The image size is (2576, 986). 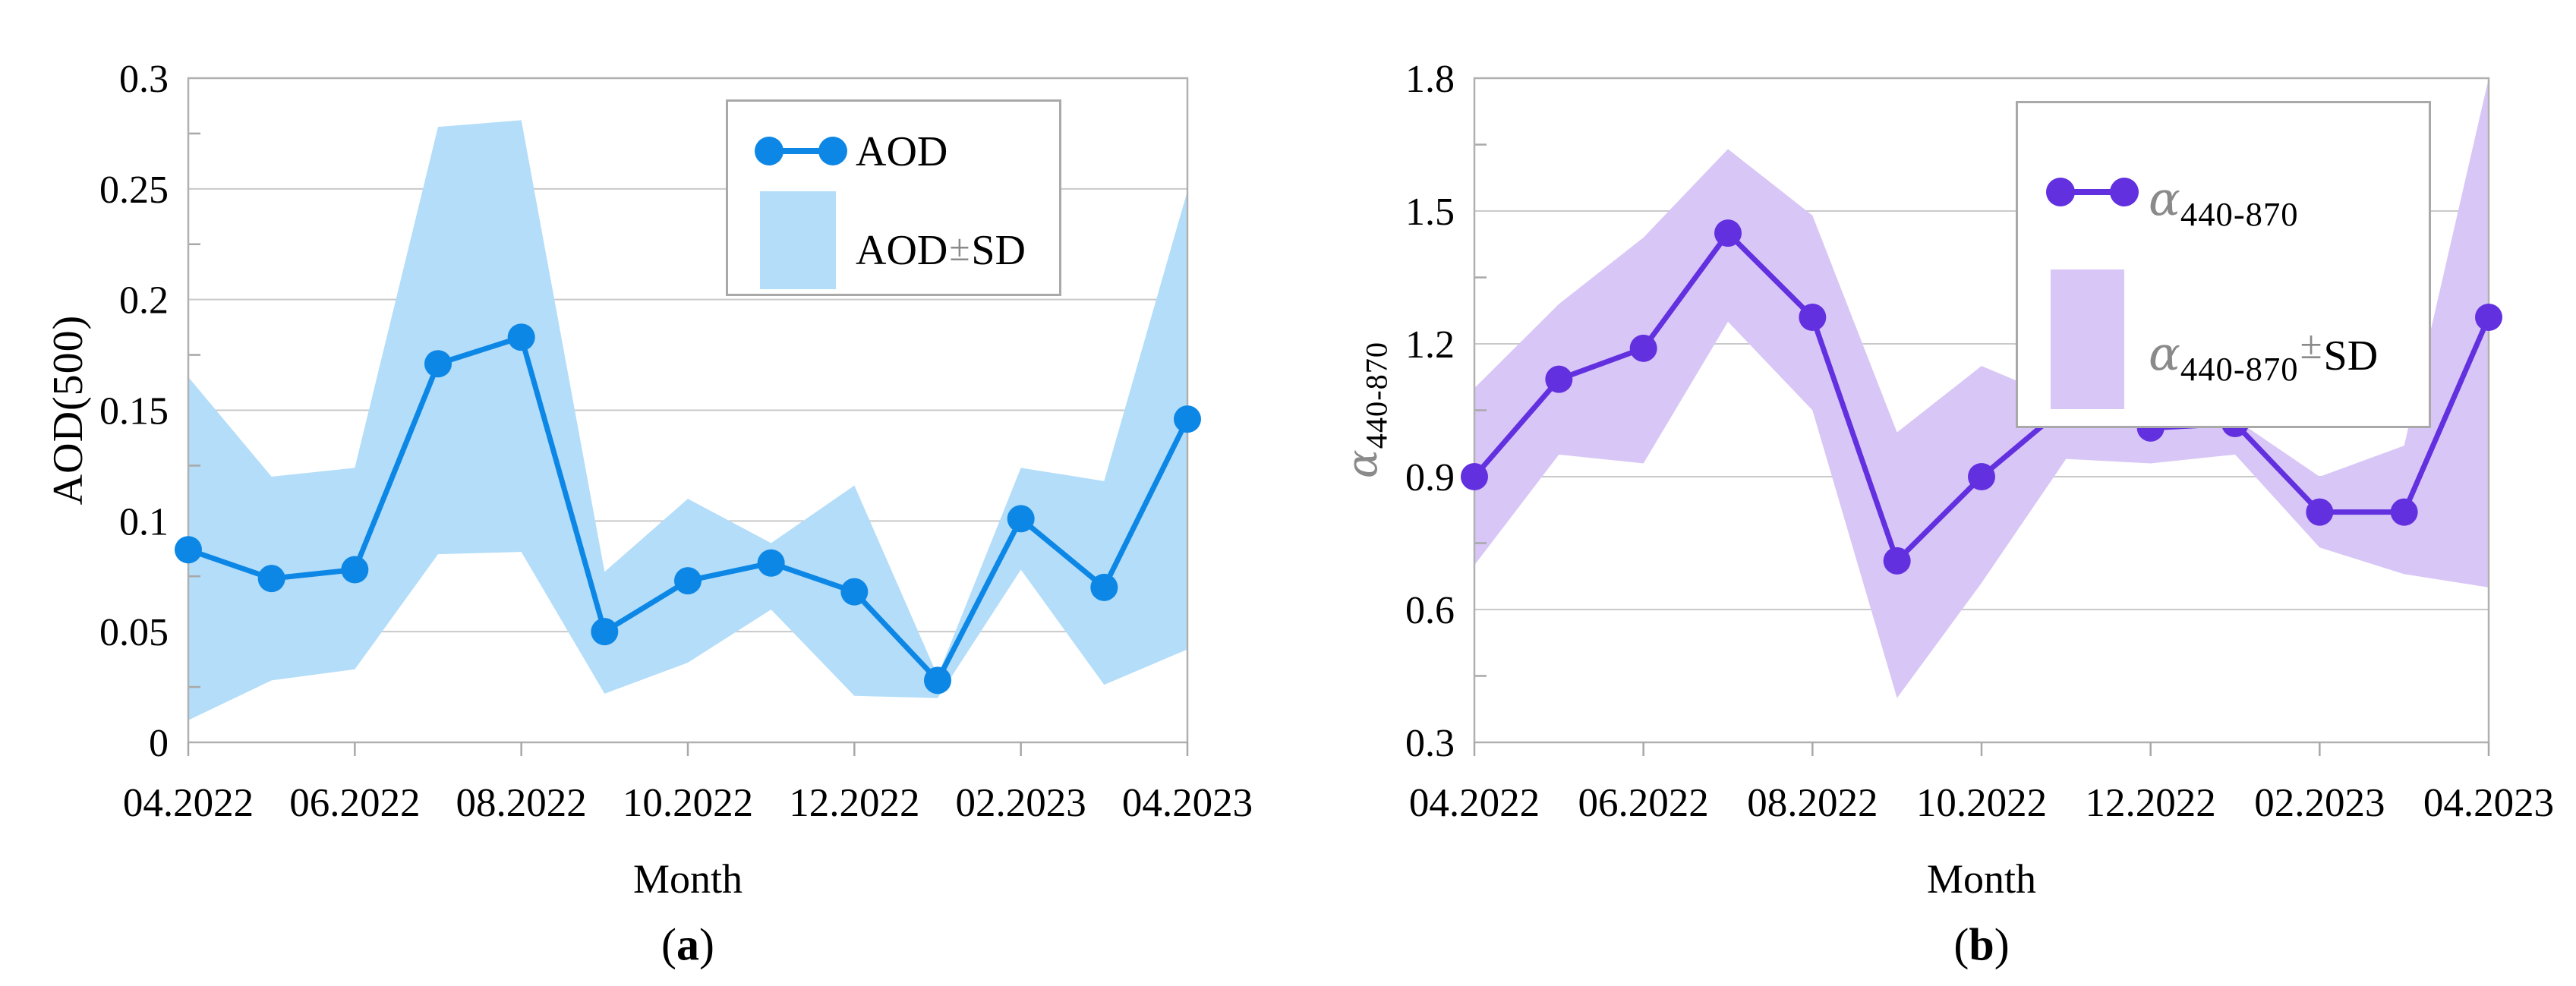 I want to click on y-tick-label: 1.8, so click(x=1430, y=79).